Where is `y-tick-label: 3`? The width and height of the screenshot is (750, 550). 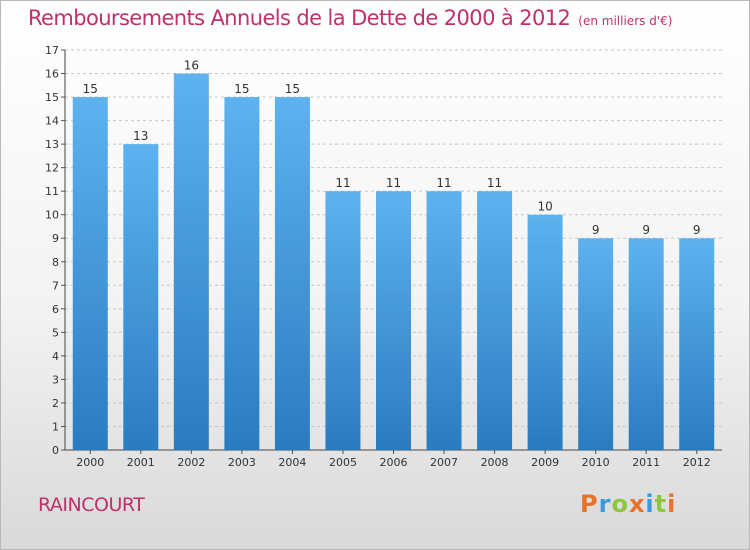
y-tick-label: 3 is located at coordinates (55, 379).